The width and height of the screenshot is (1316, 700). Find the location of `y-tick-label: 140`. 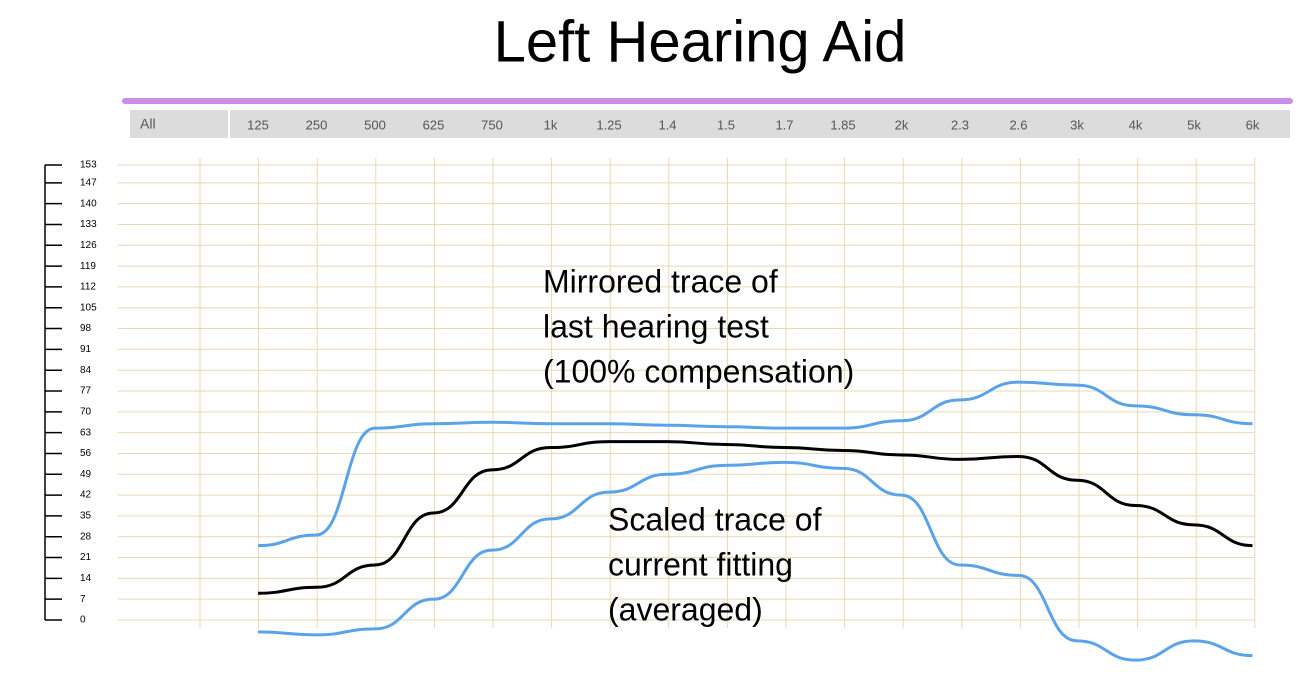

y-tick-label: 140 is located at coordinates (88, 203).